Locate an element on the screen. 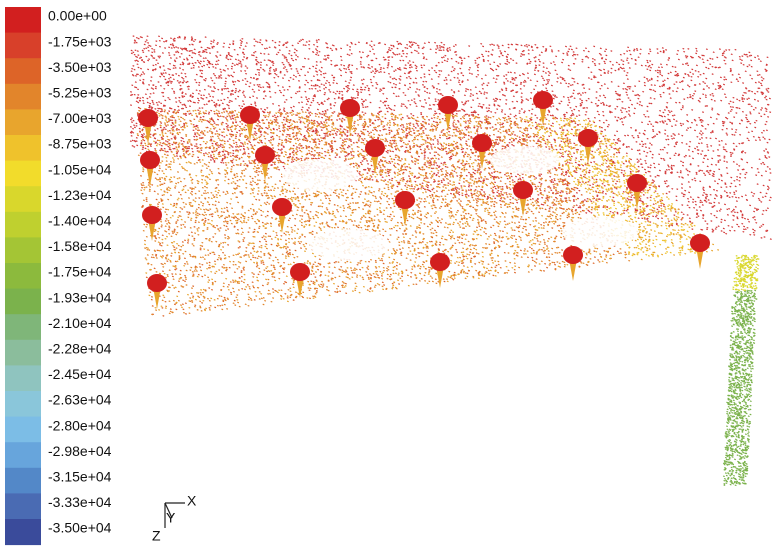  axis-y is located at coordinates (168, 510).